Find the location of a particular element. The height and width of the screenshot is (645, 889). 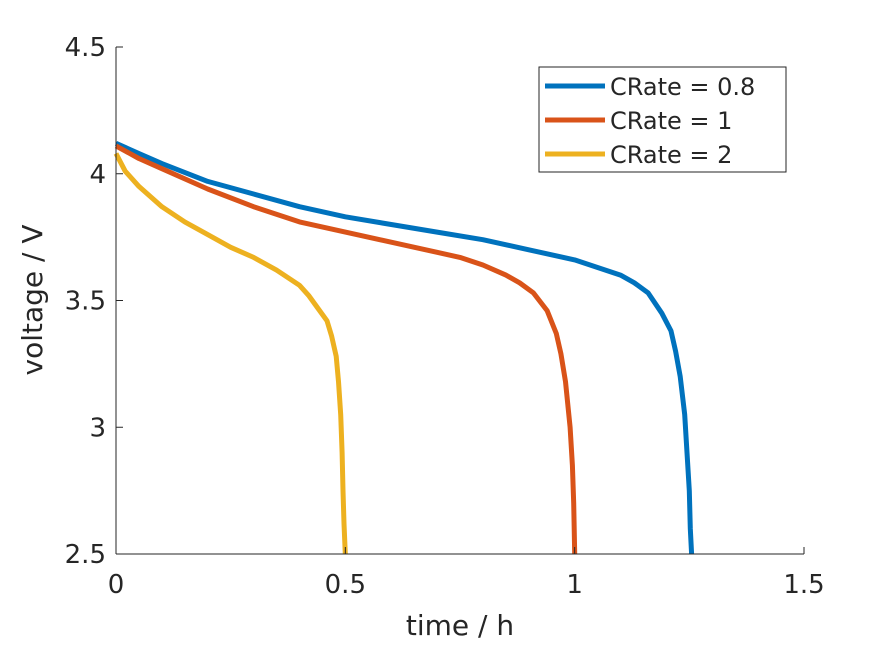

y-tick-label: 4.5 is located at coordinates (85, 48).